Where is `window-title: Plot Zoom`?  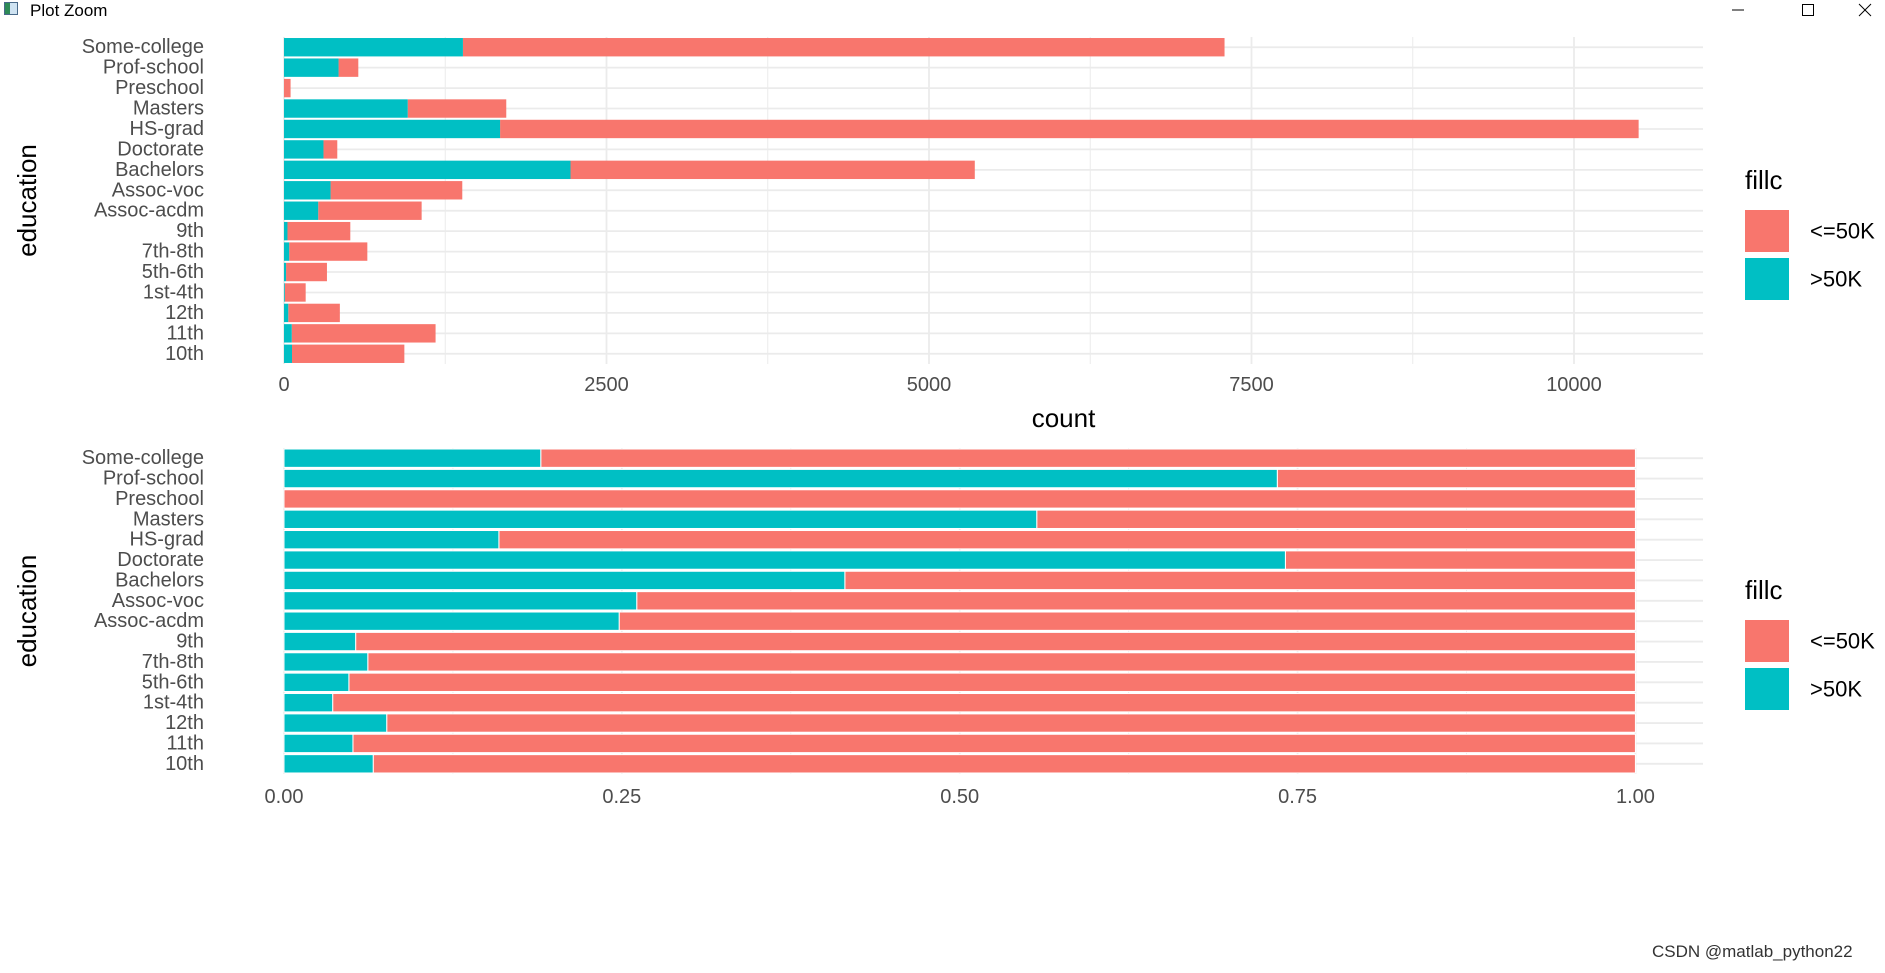 window-title: Plot Zoom is located at coordinates (69, 10).